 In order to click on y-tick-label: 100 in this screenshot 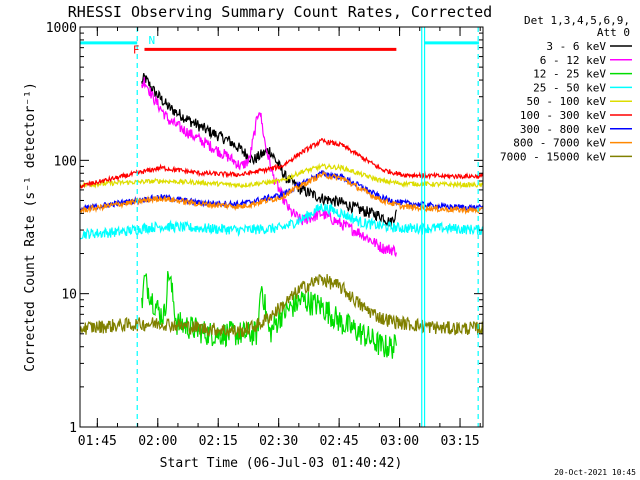, I will do `click(65, 161)`.